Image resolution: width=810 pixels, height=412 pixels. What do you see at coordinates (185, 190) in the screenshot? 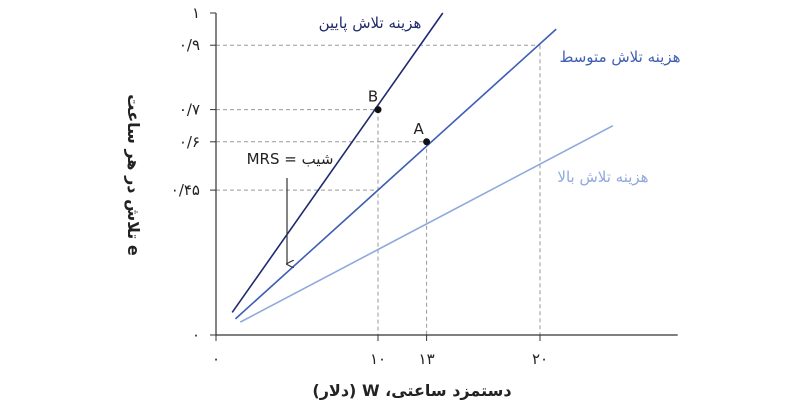
I see `y-tick-label-1: ۰/۴۵` at bounding box center [185, 190].